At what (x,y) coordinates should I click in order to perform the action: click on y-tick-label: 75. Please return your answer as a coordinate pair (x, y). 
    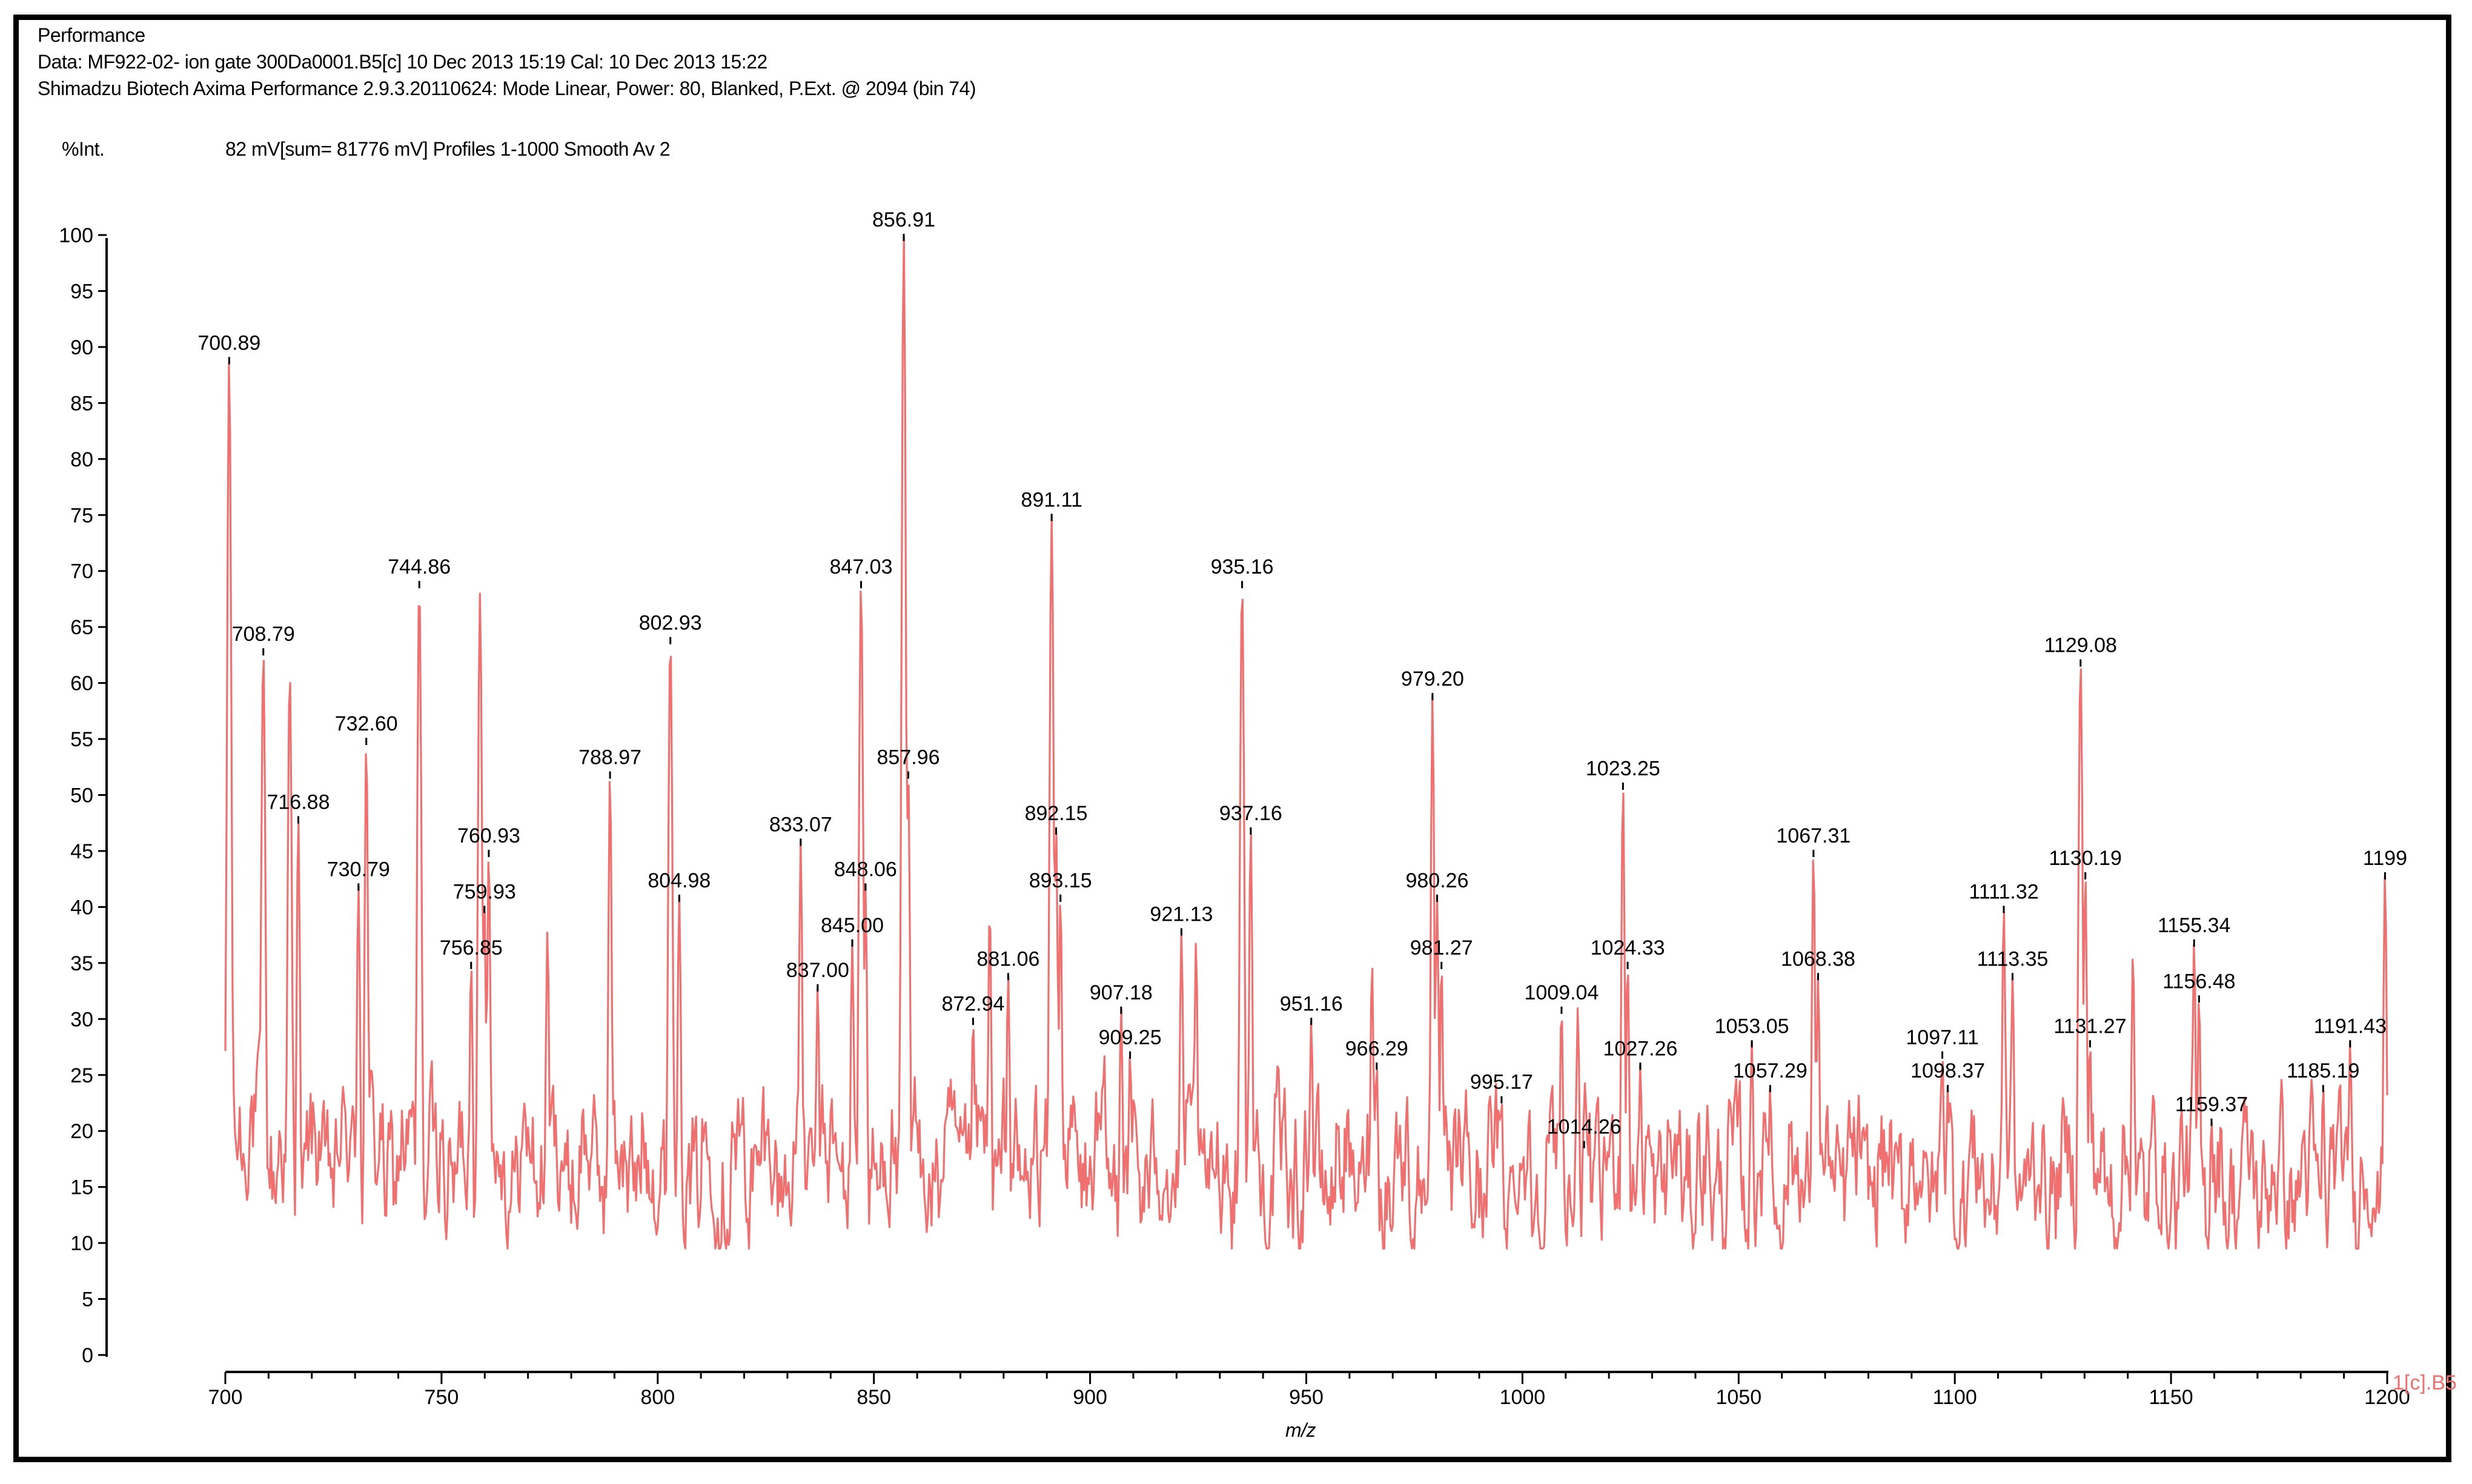
    Looking at the image, I should click on (81, 515).